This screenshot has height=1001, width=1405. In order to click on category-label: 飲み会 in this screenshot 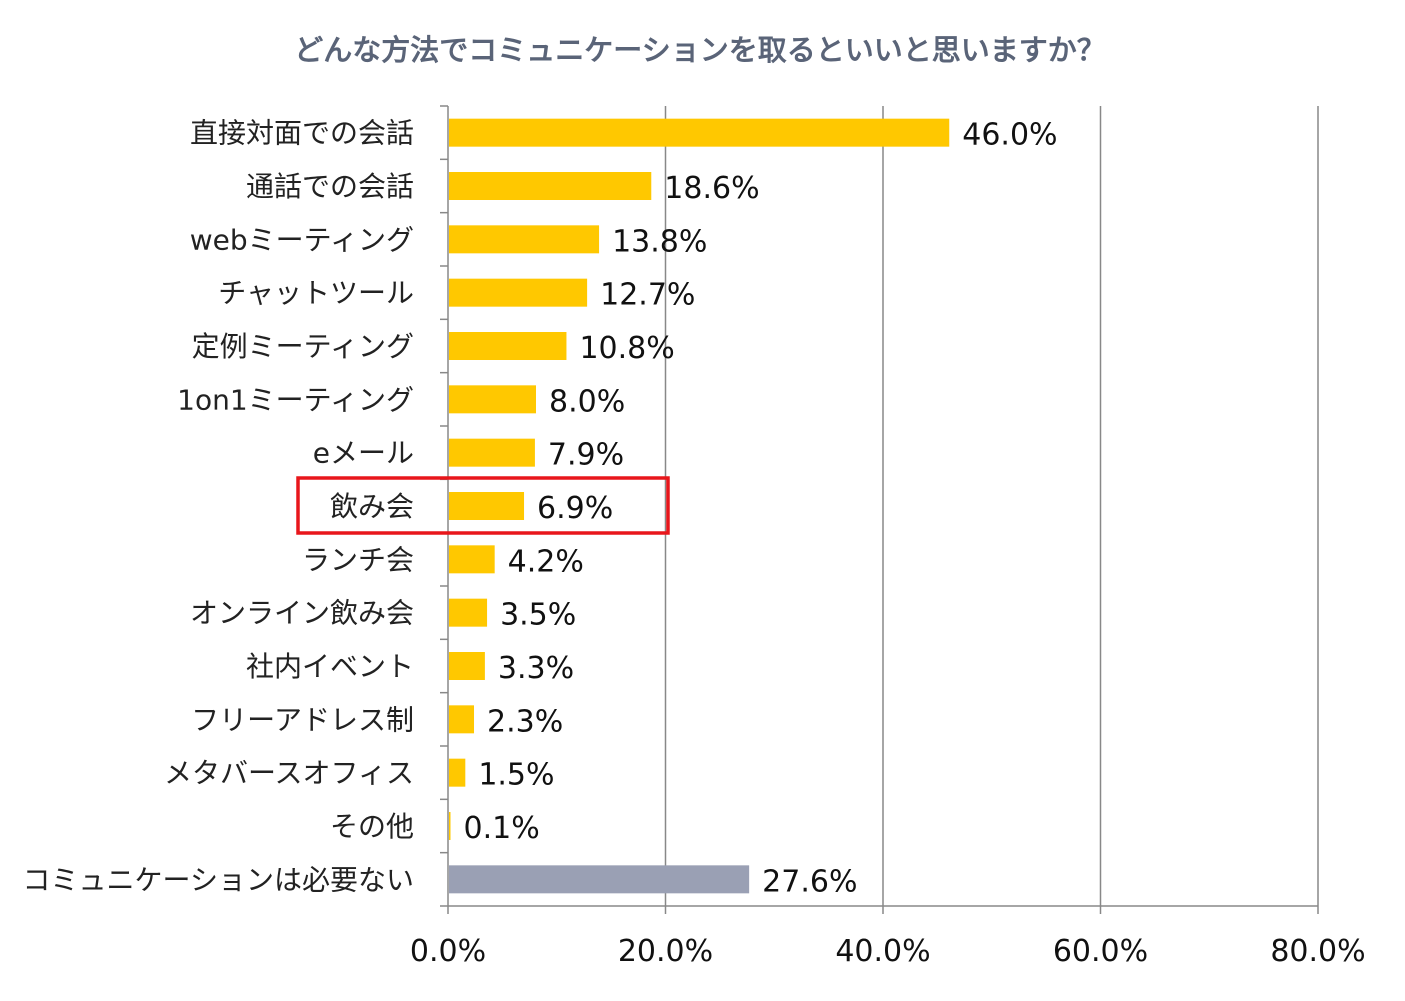, I will do `click(372, 506)`.